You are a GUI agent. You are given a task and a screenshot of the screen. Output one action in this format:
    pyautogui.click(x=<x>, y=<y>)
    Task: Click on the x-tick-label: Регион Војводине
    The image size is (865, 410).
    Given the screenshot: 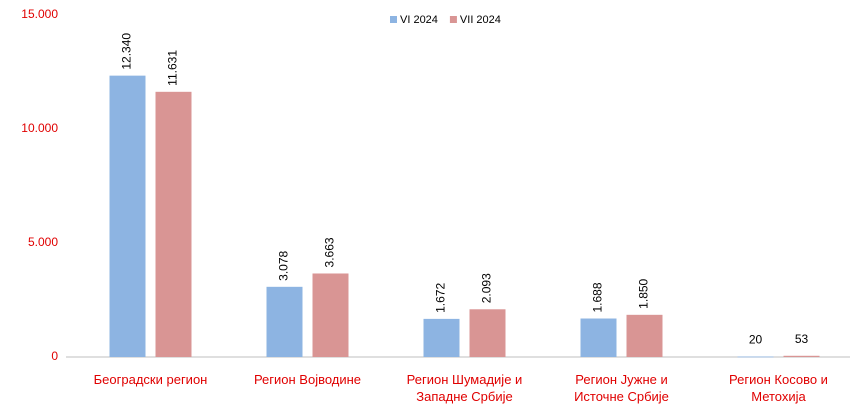 What is the action you would take?
    pyautogui.click(x=307, y=379)
    